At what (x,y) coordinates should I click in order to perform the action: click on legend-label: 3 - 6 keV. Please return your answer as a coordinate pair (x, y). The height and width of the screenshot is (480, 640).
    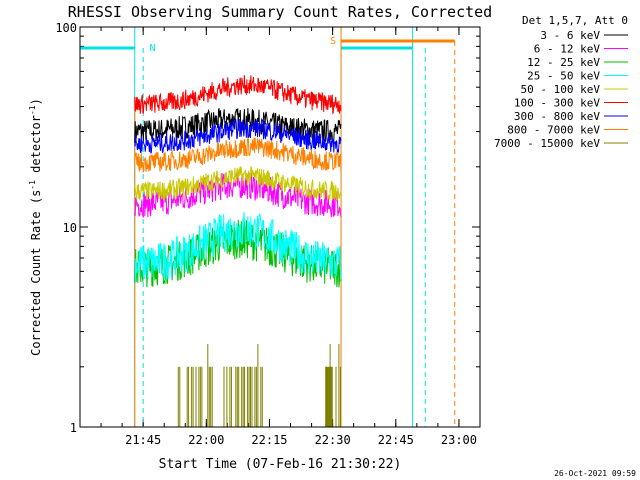
    Looking at the image, I should click on (570, 35).